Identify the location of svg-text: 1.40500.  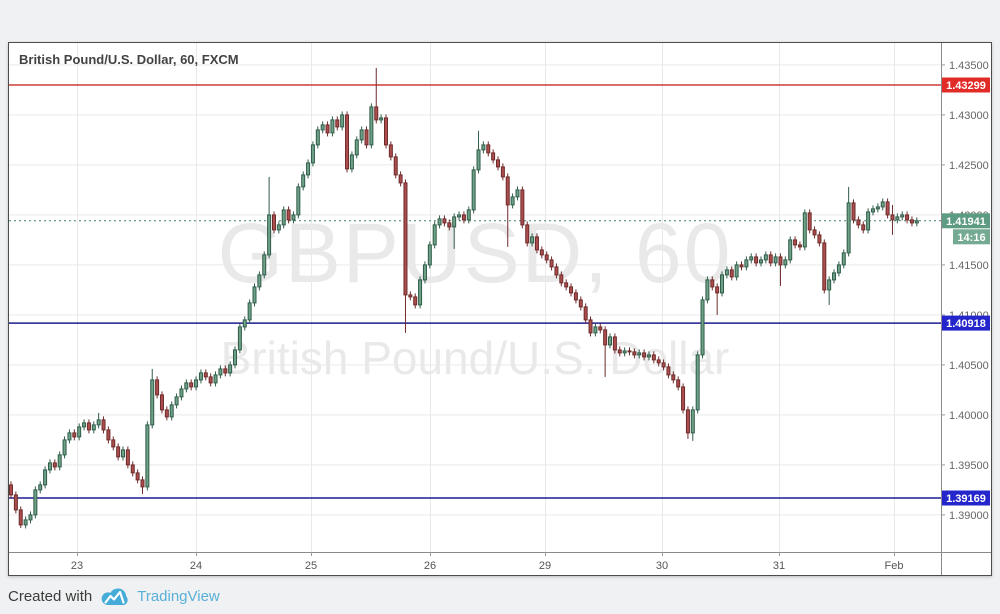
(969, 366).